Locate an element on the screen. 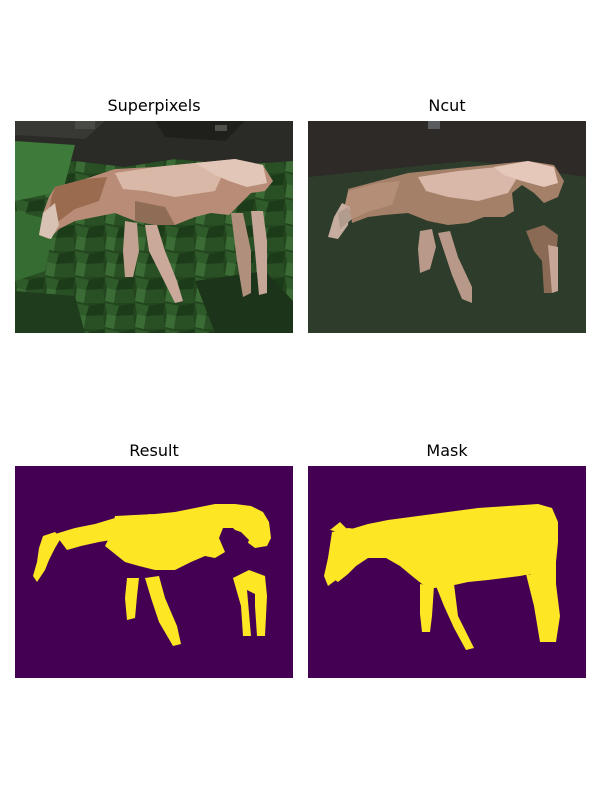 The height and width of the screenshot is (800, 600). mask-svg is located at coordinates (447, 572).